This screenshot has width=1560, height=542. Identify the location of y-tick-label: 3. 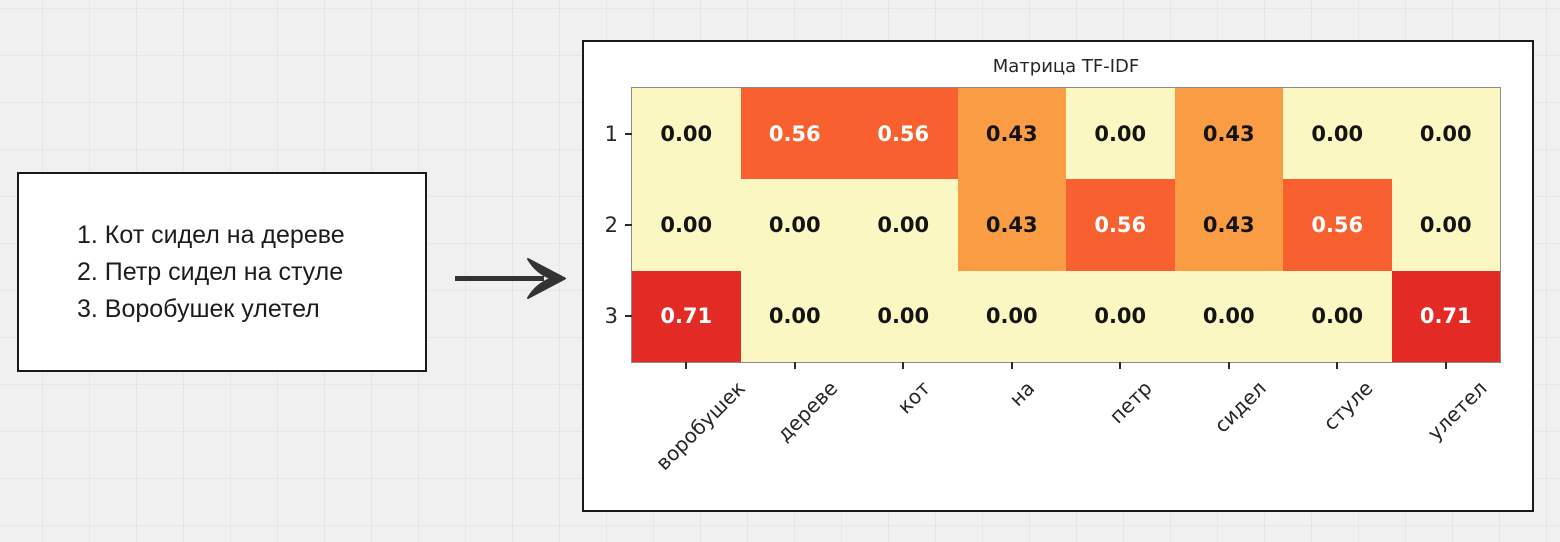
(611, 316).